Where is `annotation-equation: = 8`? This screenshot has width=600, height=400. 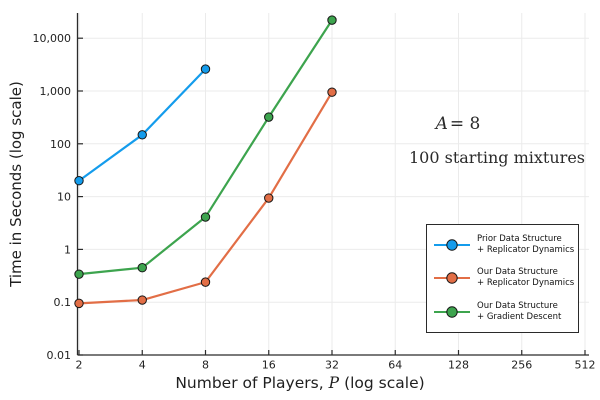 annotation-equation: = 8 is located at coordinates (465, 124).